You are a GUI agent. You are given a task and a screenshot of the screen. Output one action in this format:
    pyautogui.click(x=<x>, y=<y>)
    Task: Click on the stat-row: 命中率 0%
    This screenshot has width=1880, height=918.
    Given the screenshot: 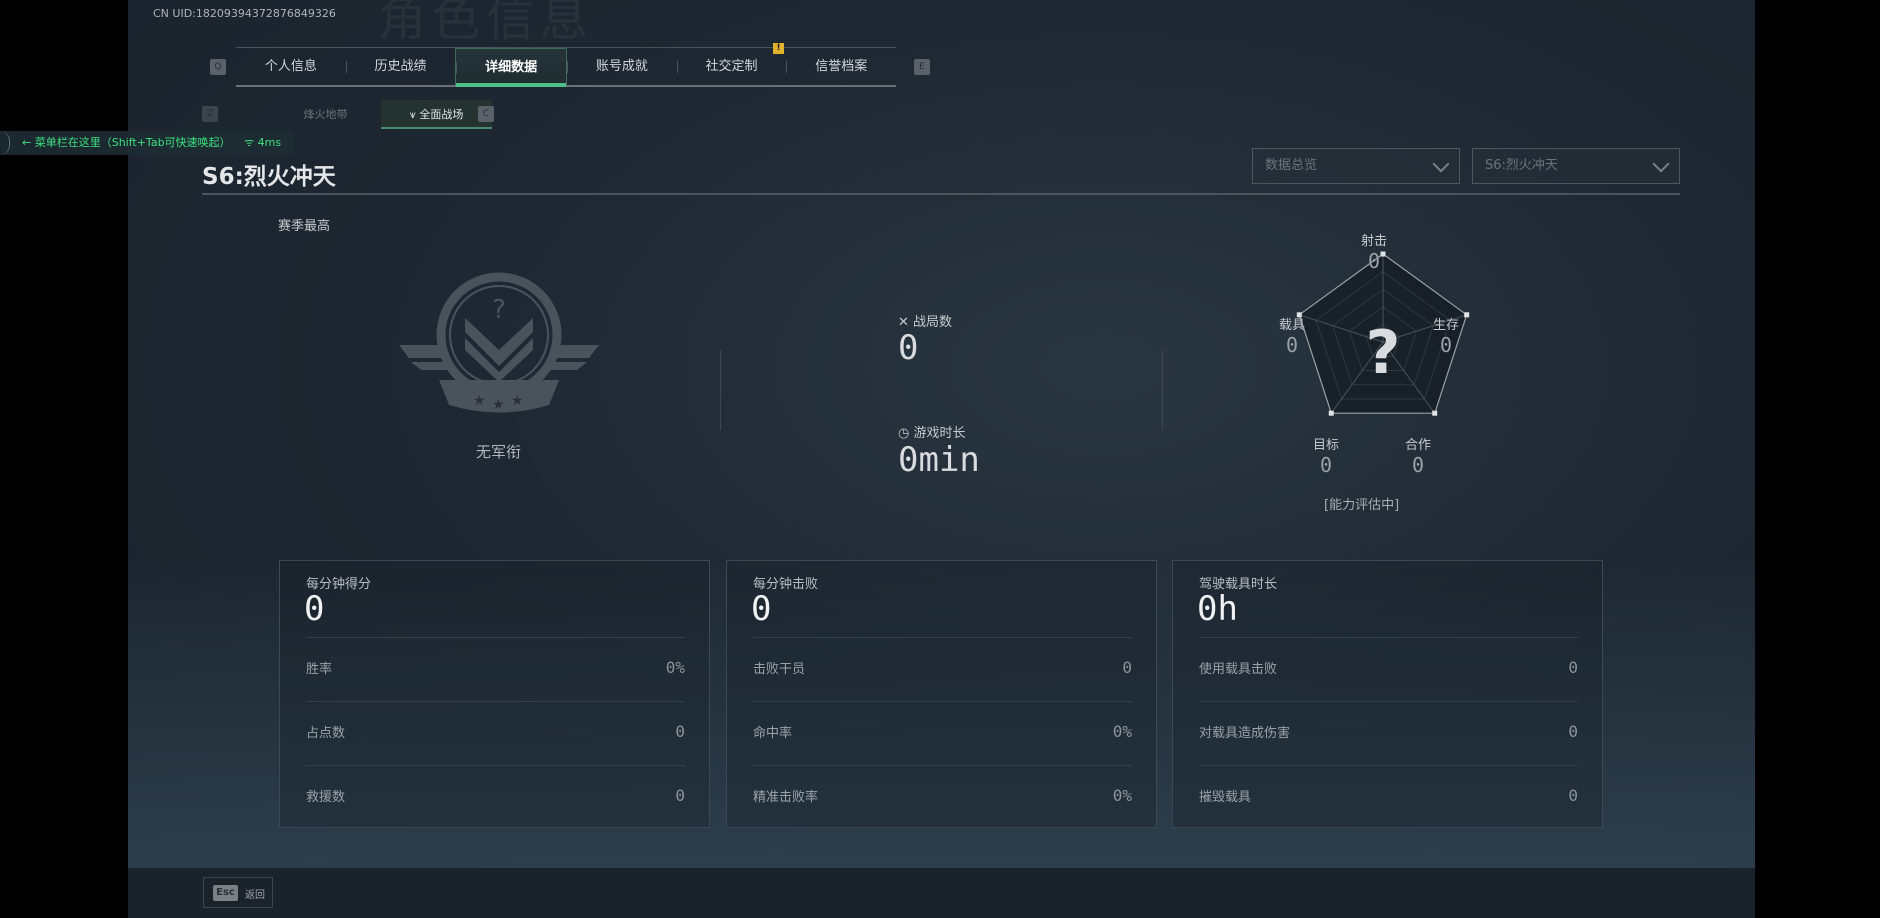 What is the action you would take?
    pyautogui.click(x=942, y=733)
    